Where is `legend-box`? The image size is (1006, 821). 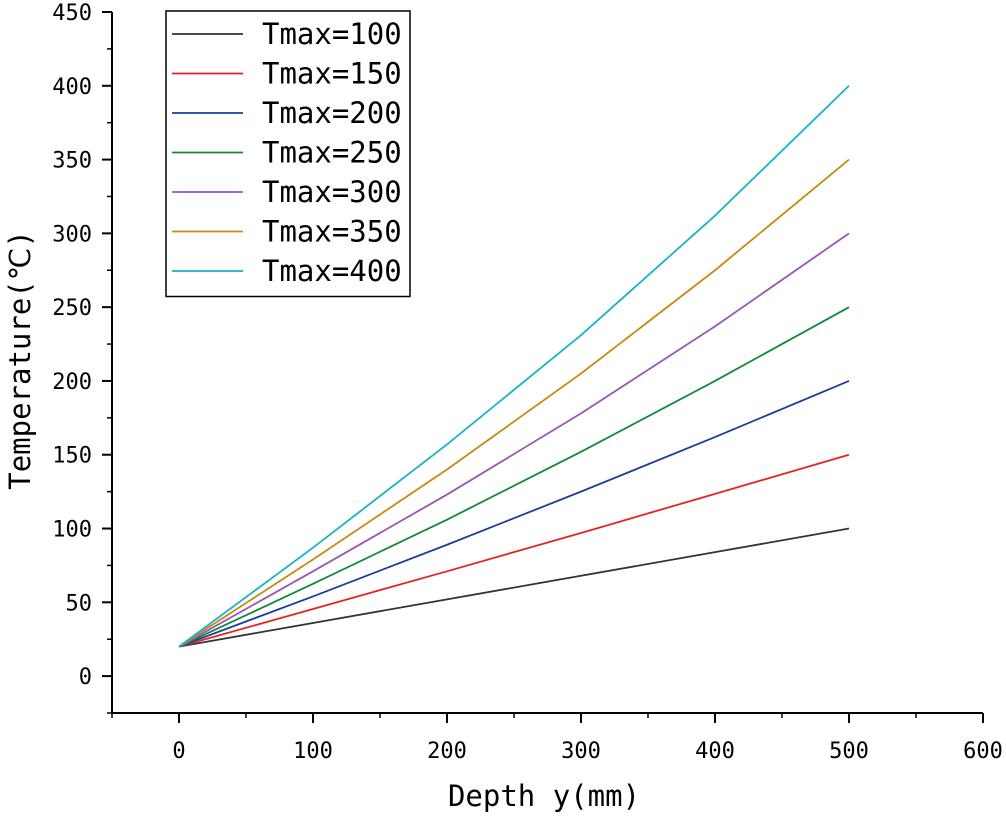 legend-box is located at coordinates (288, 154).